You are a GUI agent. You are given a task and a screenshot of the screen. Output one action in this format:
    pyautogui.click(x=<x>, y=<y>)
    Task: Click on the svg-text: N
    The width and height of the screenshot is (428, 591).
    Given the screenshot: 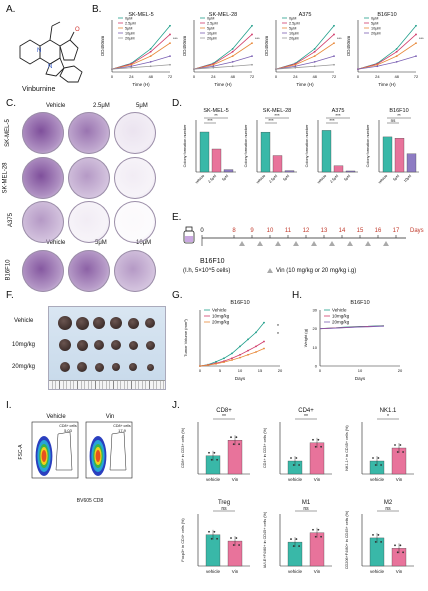 What is the action you would take?
    pyautogui.click(x=39, y=51)
    